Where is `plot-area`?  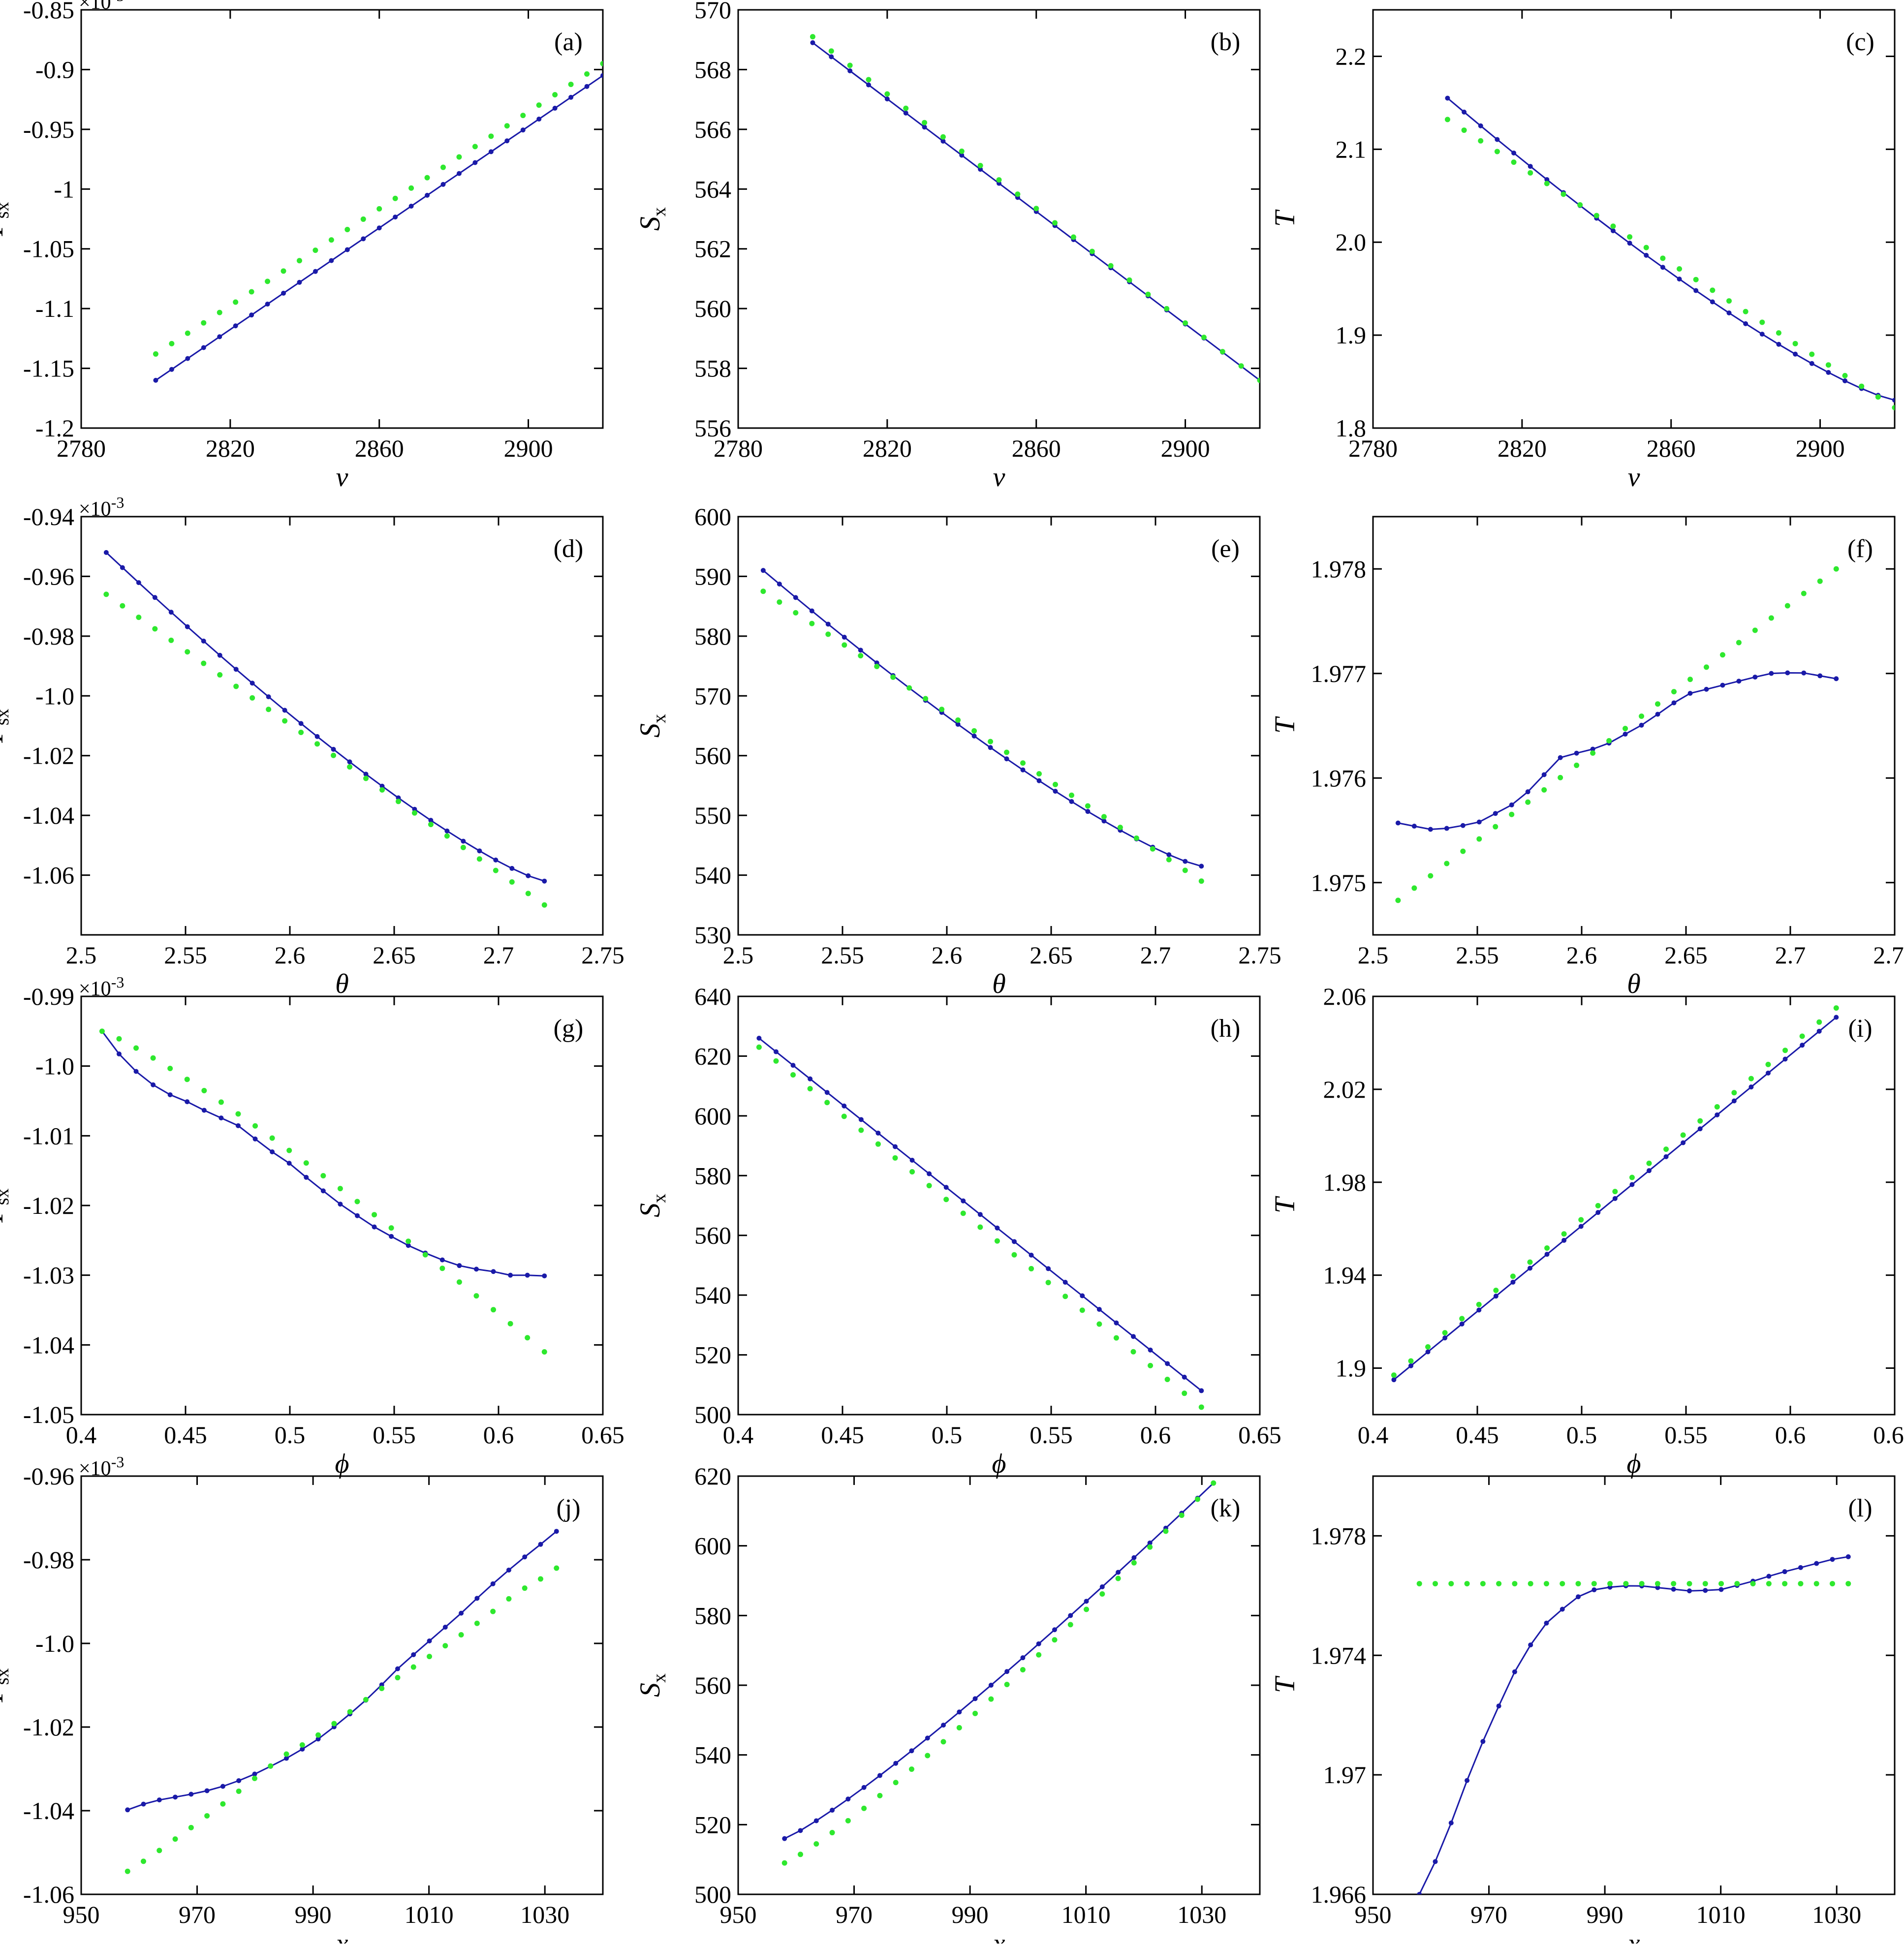
plot-area is located at coordinates (342, 1701).